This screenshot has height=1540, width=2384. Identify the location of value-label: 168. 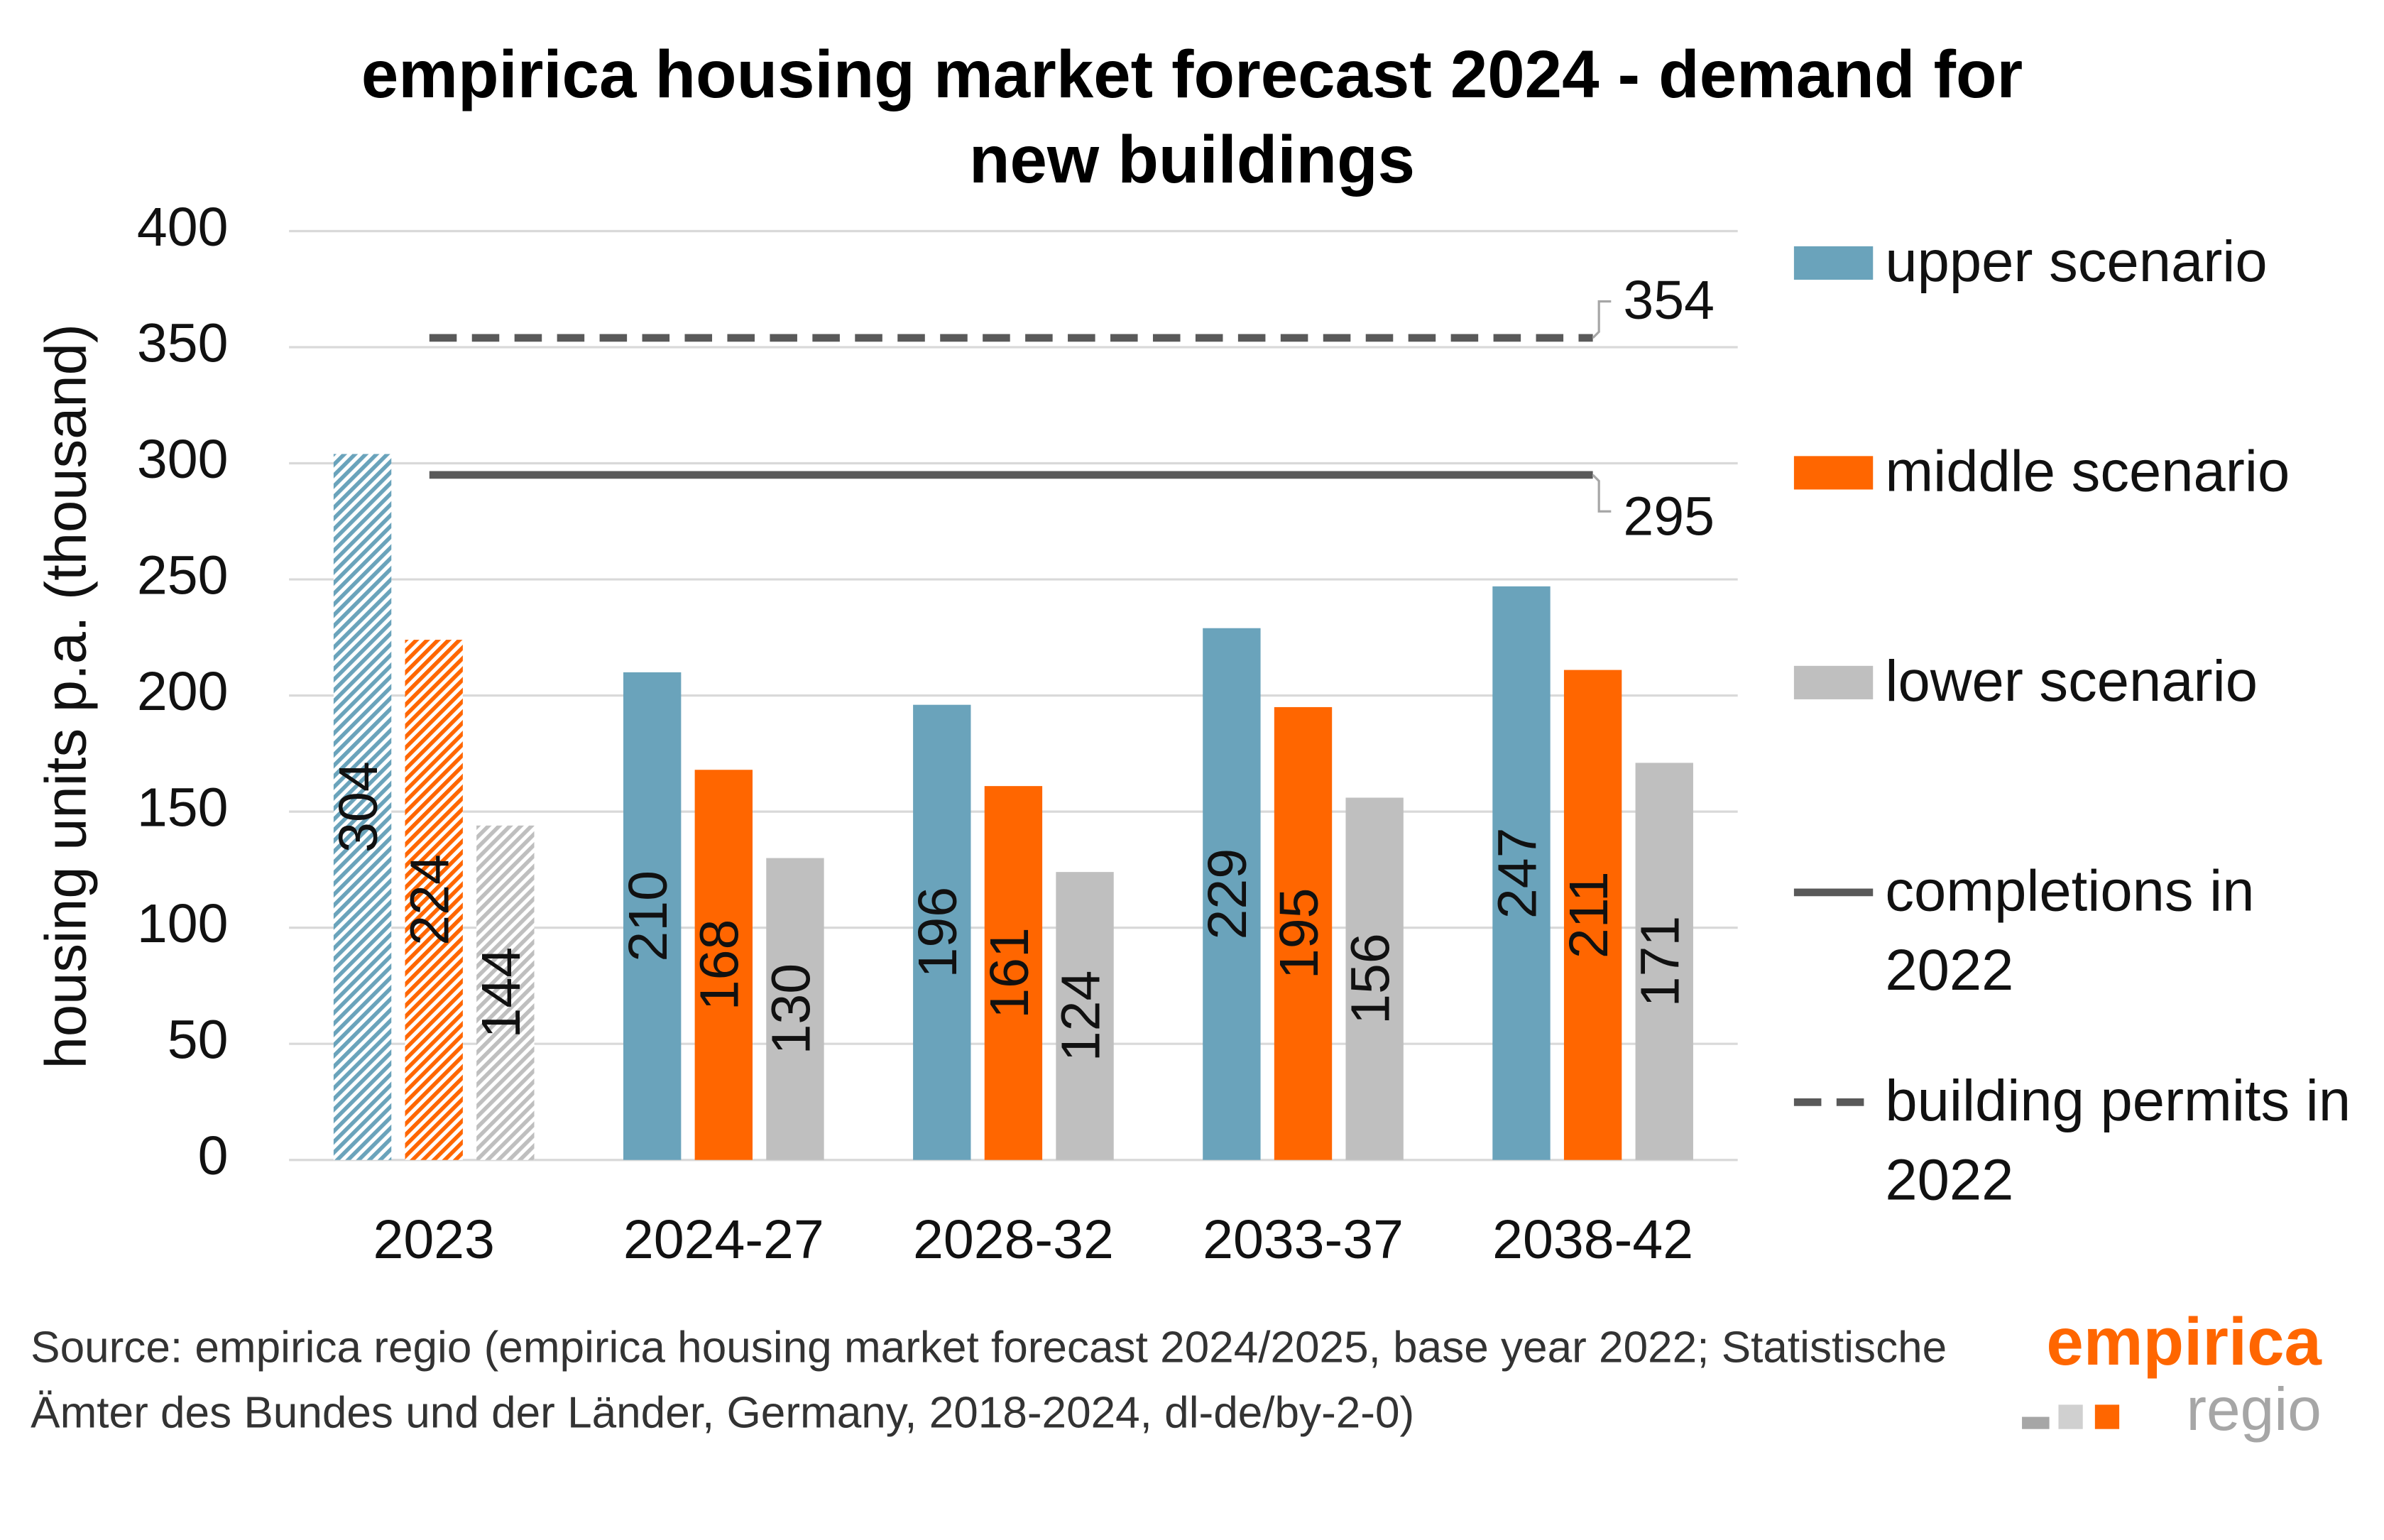
(720, 965).